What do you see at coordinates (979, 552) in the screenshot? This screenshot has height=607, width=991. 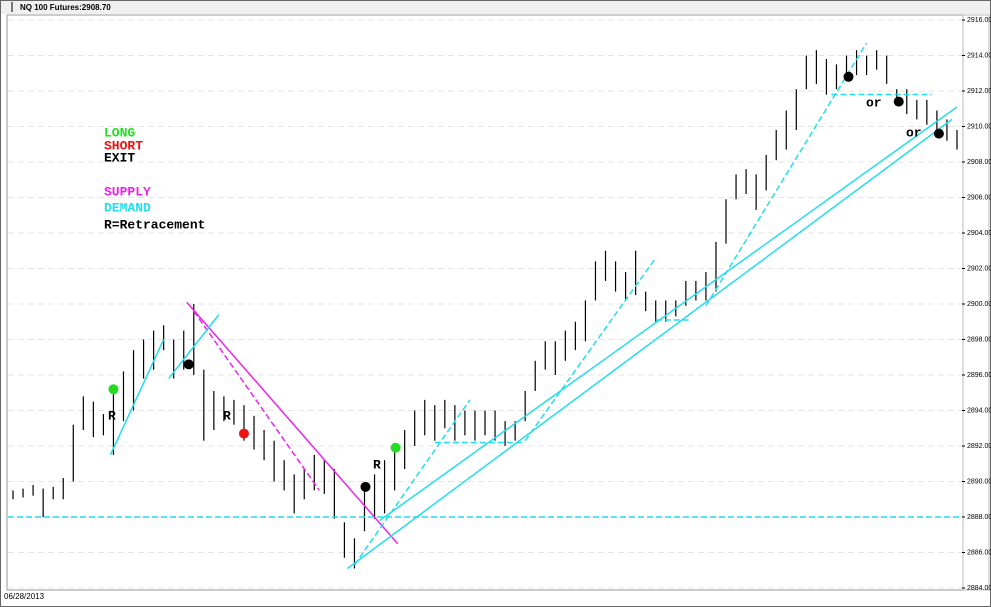 I see `y-tick-label: 2886.00` at bounding box center [979, 552].